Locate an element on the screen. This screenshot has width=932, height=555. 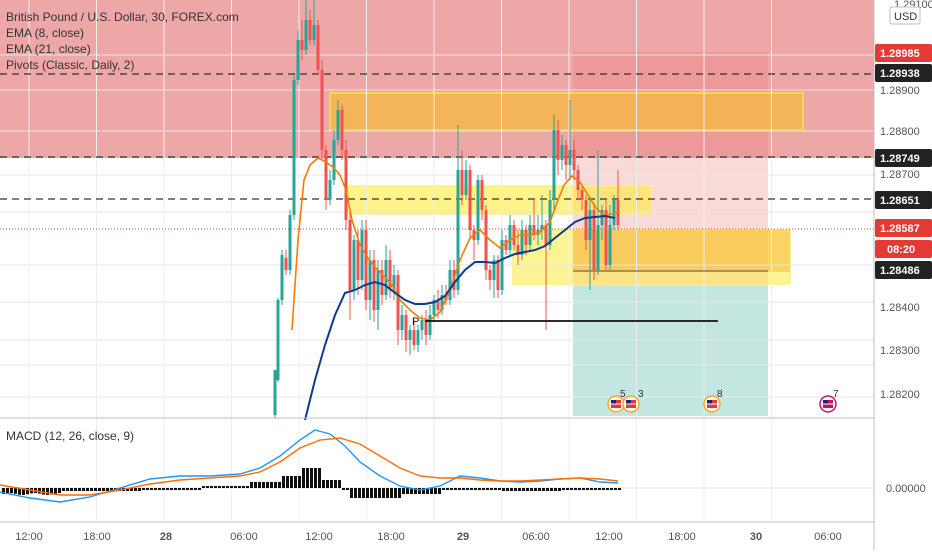
badge-count-7: 7 is located at coordinates (836, 394).